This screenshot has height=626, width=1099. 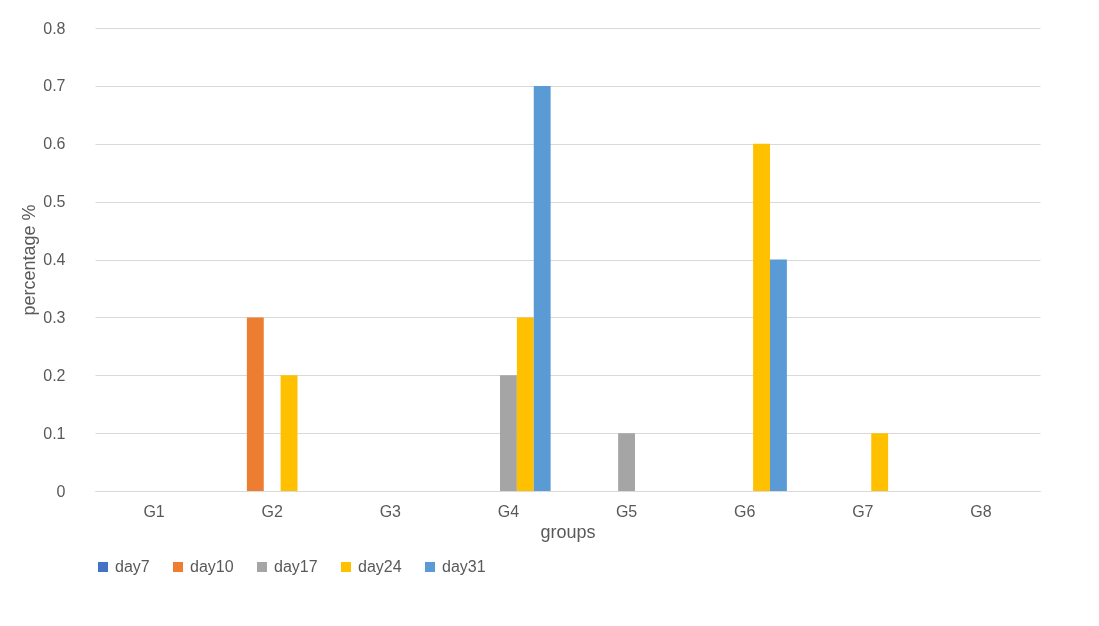 What do you see at coordinates (61, 491) in the screenshot?
I see `y-tick-label: 0` at bounding box center [61, 491].